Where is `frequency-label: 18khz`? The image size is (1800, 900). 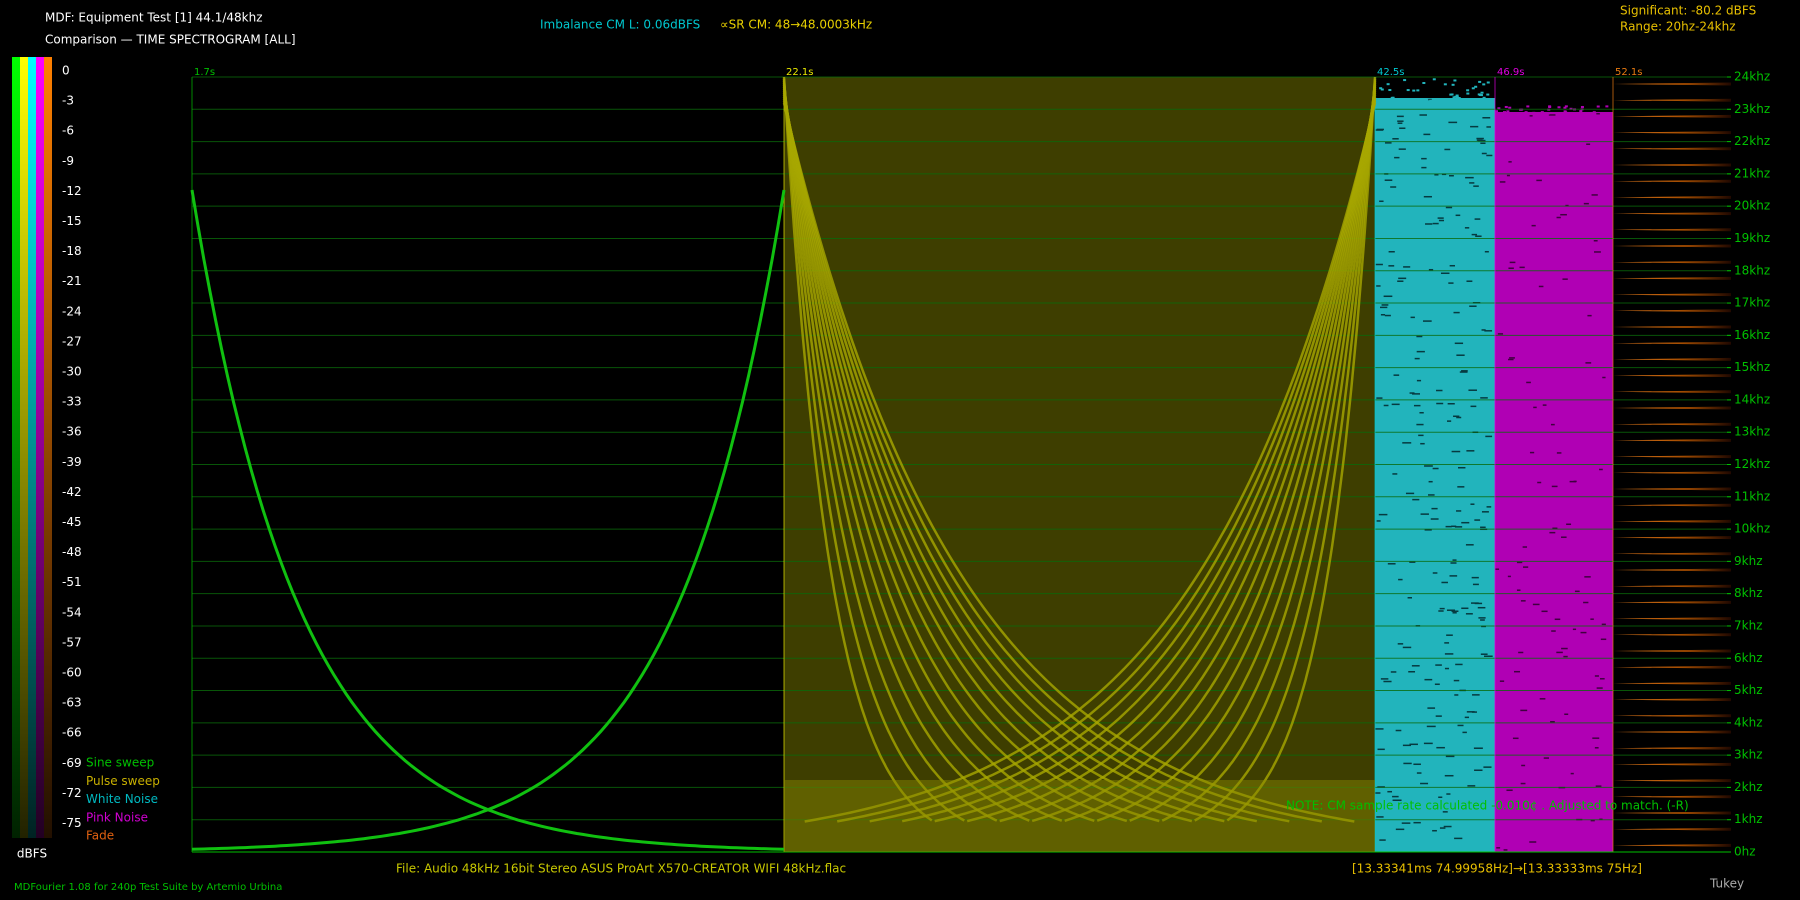
frequency-label: 18khz is located at coordinates (1752, 270).